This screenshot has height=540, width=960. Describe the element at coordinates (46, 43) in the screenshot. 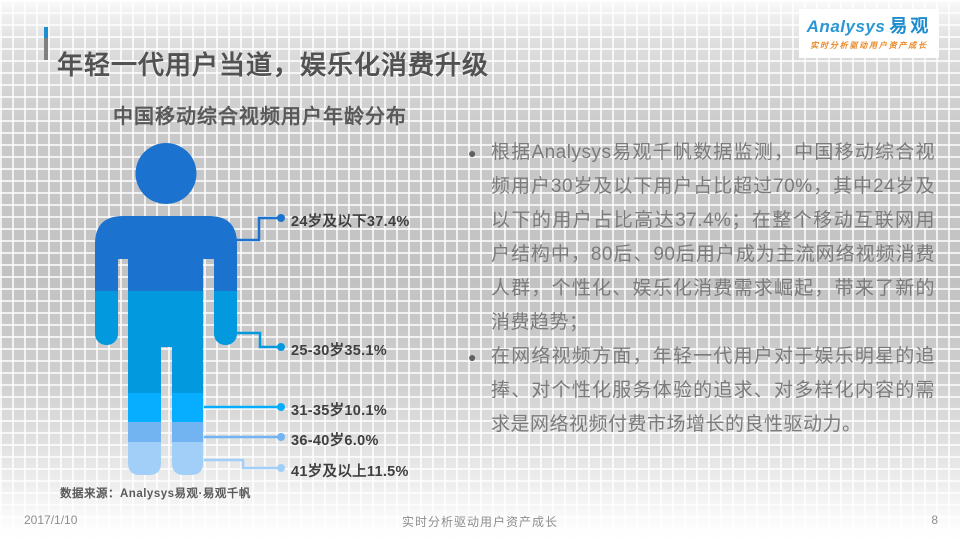

I see `title-accent-bar` at that location.